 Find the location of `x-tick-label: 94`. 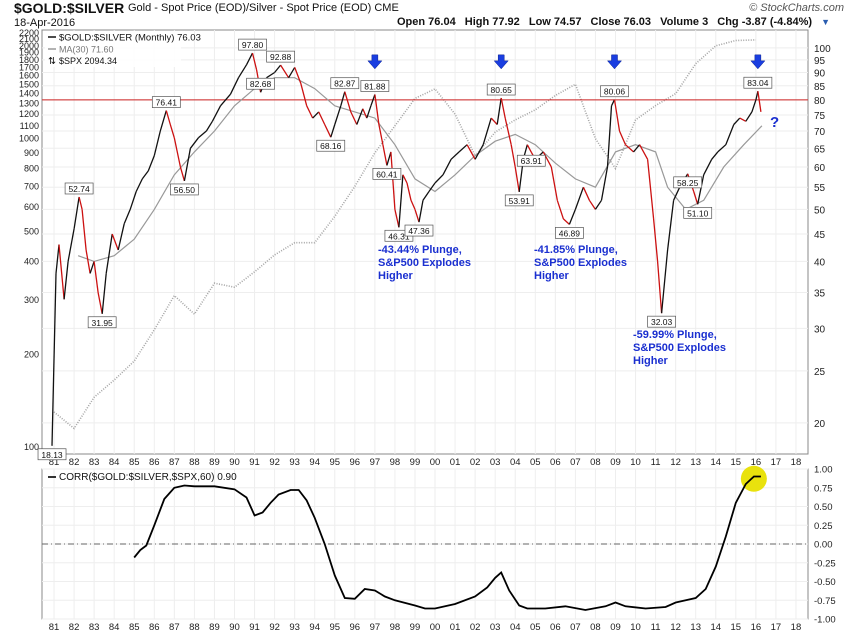

x-tick-label: 94 is located at coordinates (314, 627).